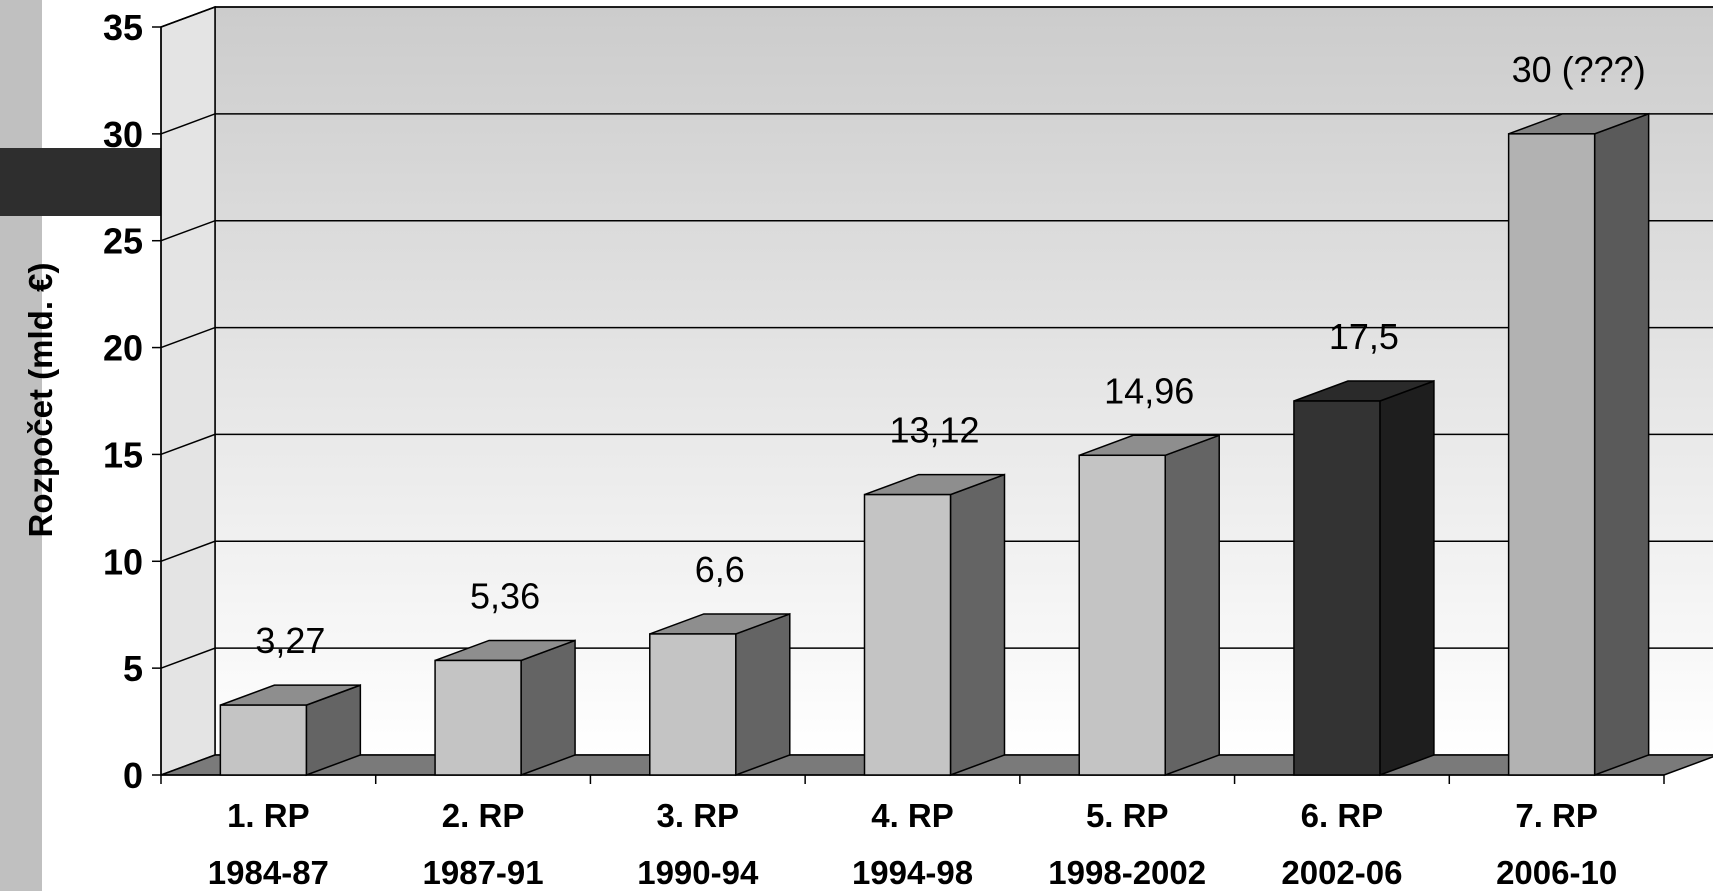  I want to click on x-category-period: 2002-06, so click(1341, 872).